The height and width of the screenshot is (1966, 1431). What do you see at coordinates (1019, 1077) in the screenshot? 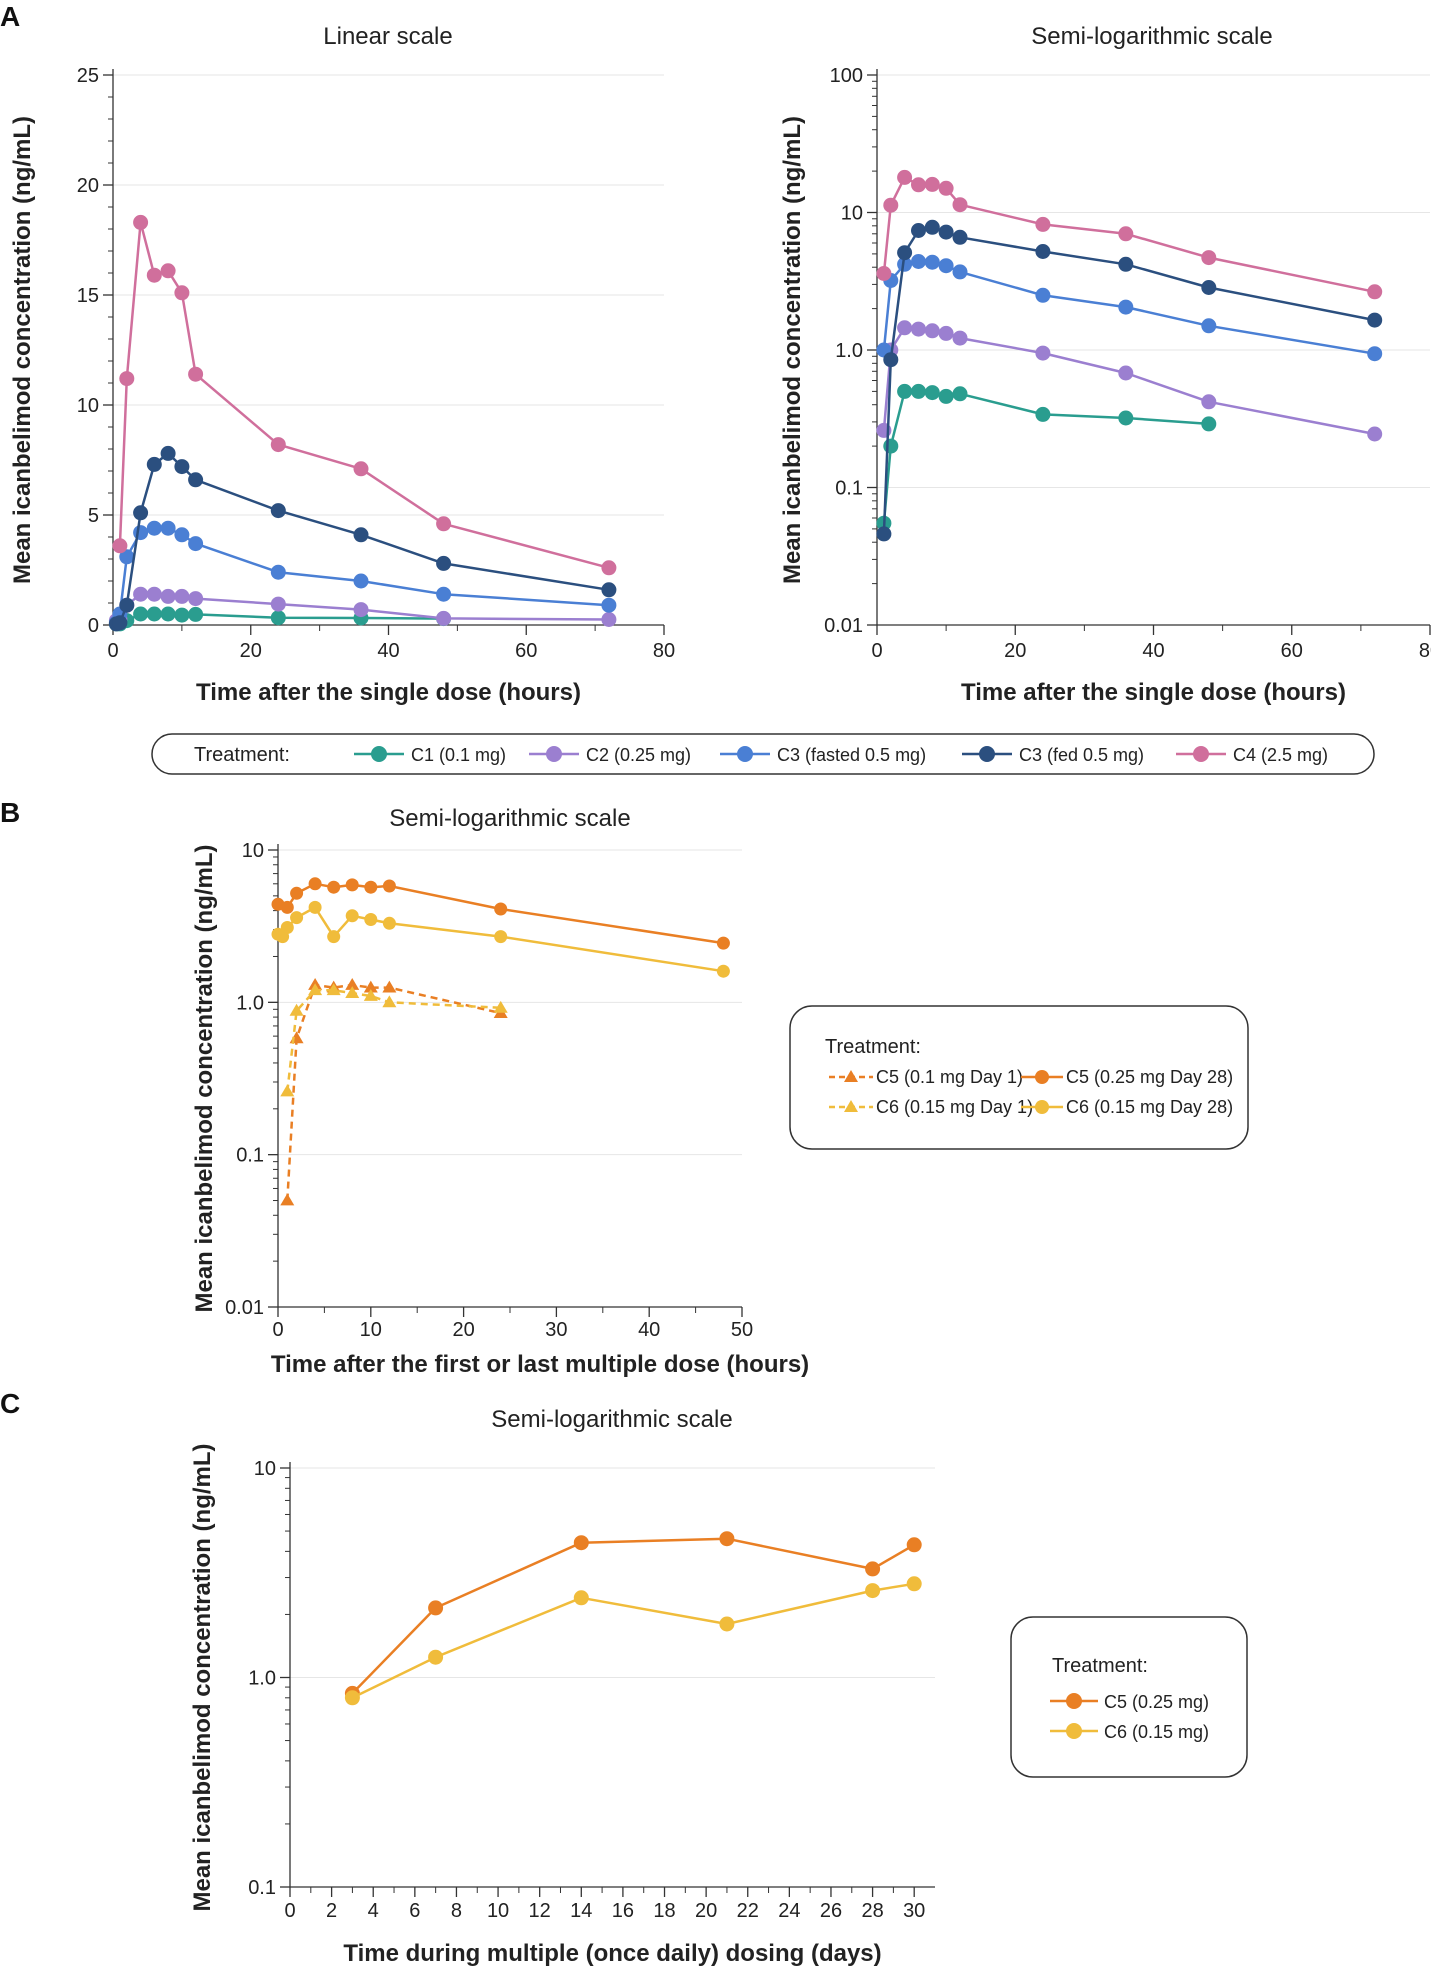
I see `legend-b-frame` at bounding box center [1019, 1077].